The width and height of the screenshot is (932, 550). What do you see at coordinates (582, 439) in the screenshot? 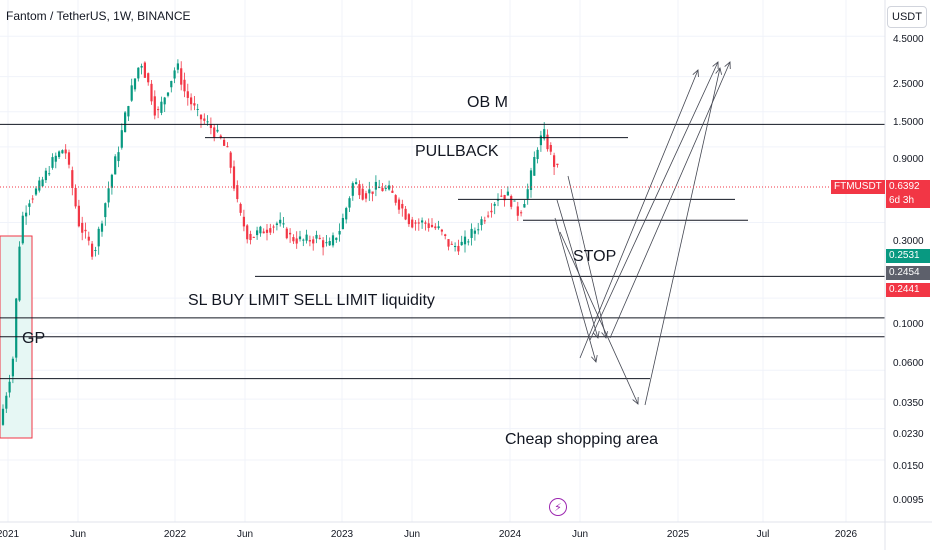
I see `annotation-cheap-area: Cheap shopping area` at bounding box center [582, 439].